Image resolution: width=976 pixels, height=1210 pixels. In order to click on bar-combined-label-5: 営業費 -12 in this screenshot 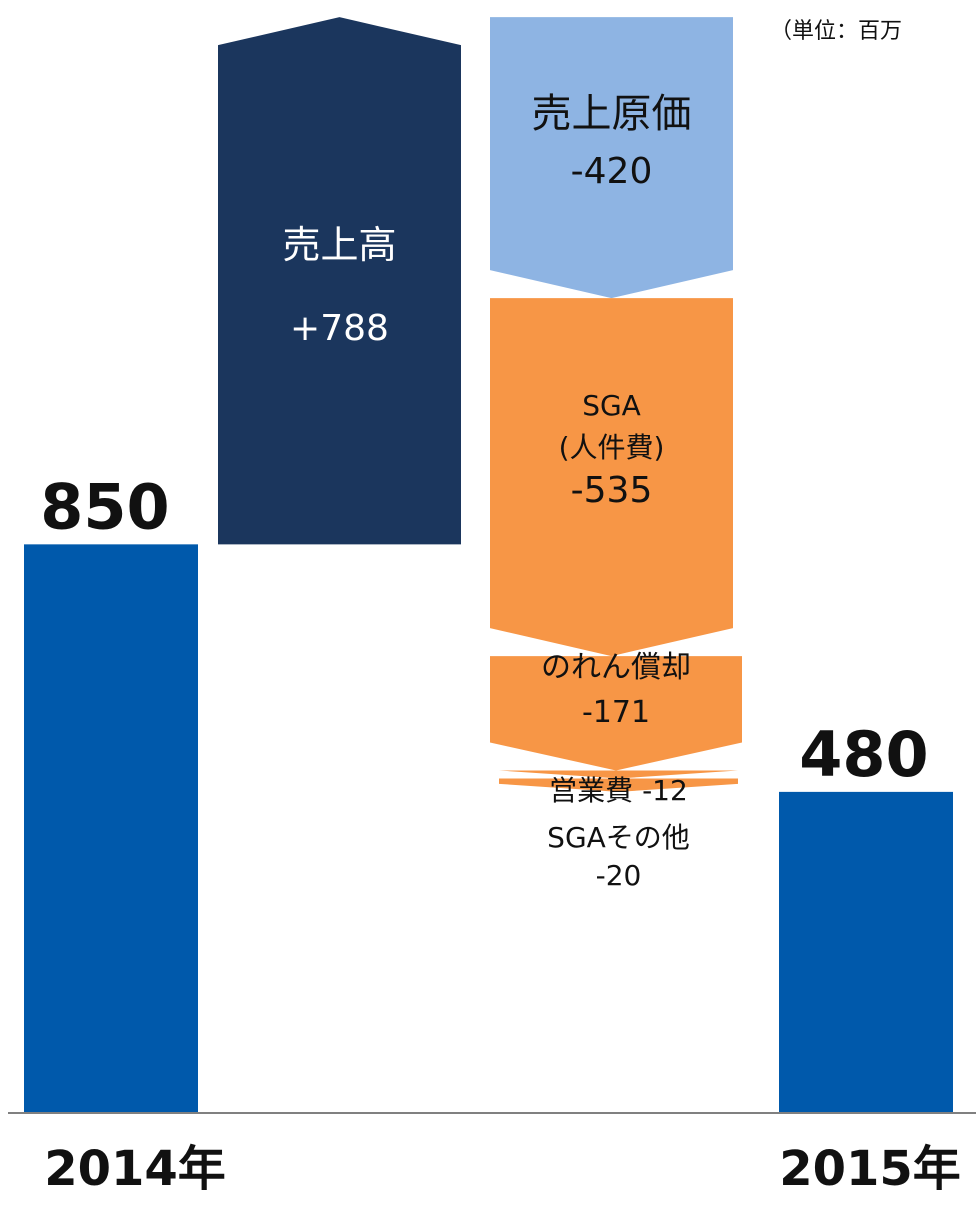, I will do `click(618, 790)`.